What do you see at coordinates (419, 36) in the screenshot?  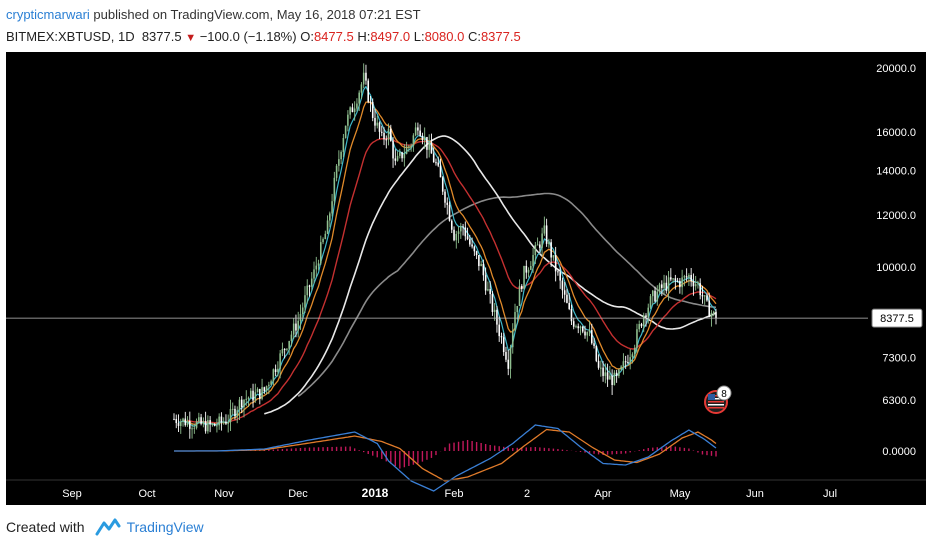 I see `low-label: L:` at bounding box center [419, 36].